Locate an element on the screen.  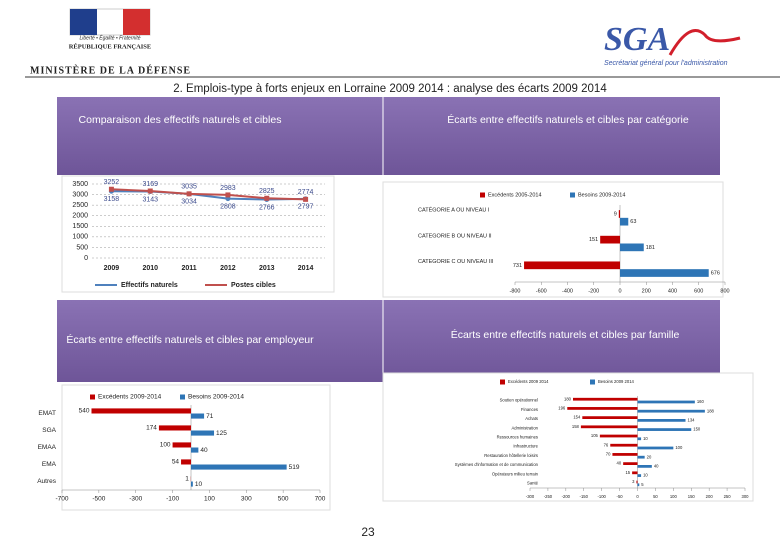
value-label: 40 is located at coordinates (204, 450).